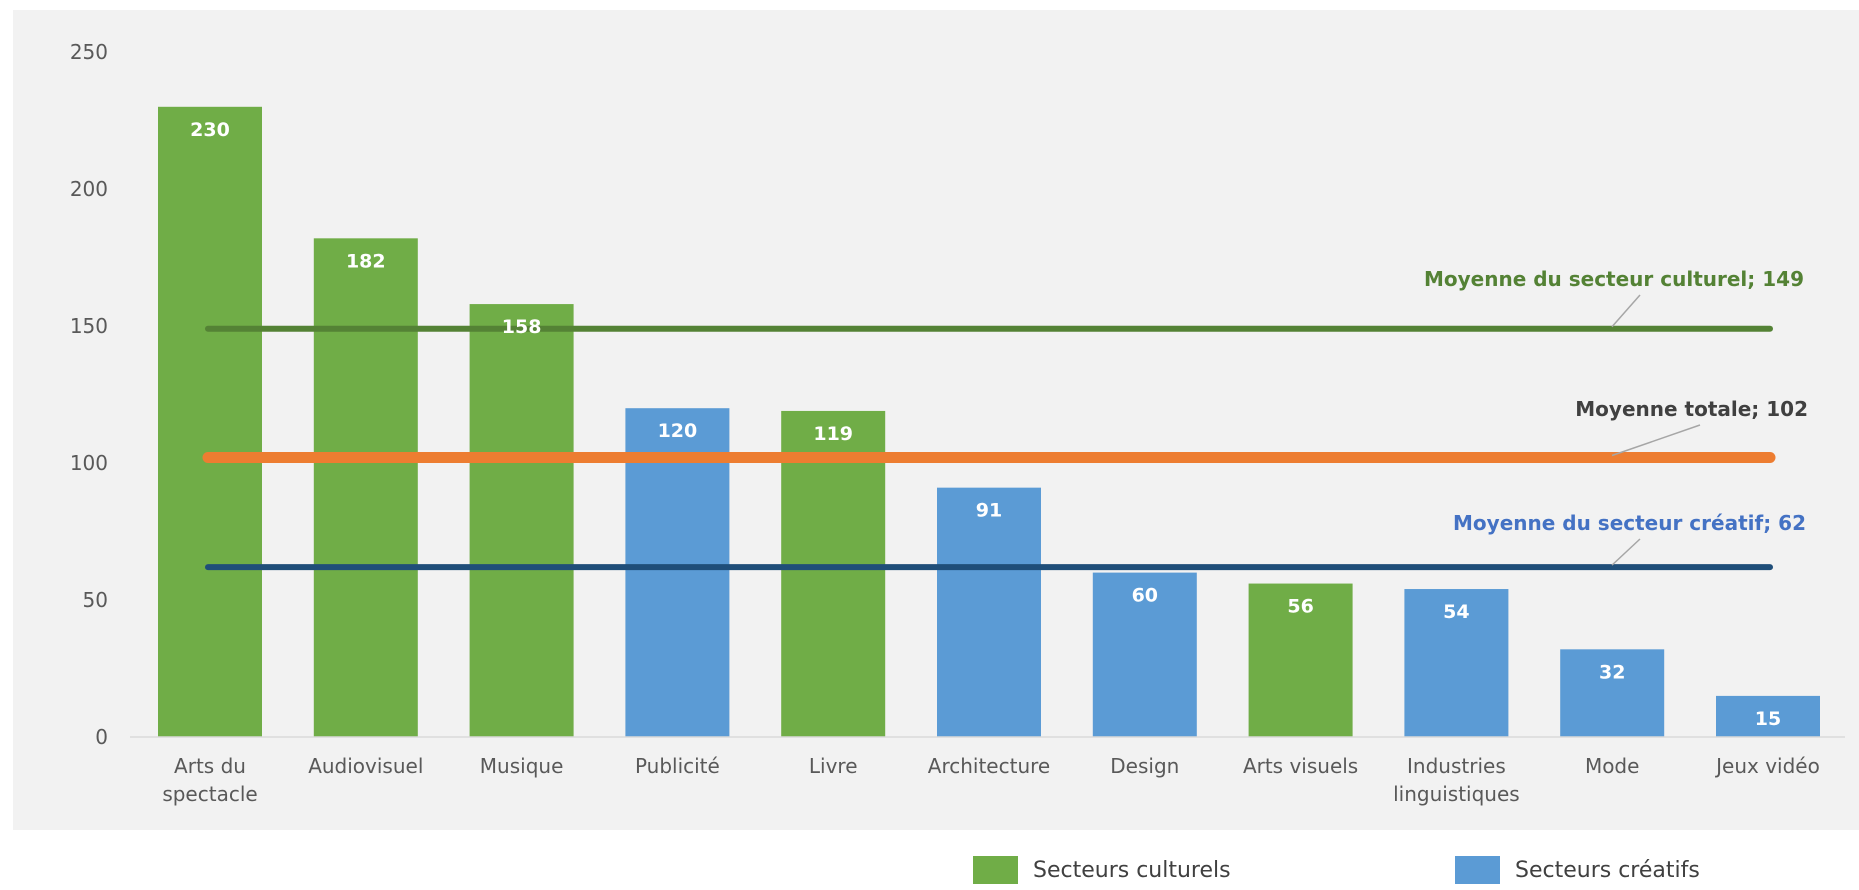 This screenshot has height=890, width=1859. What do you see at coordinates (989, 511) in the screenshot?
I see `data-label: 91` at bounding box center [989, 511].